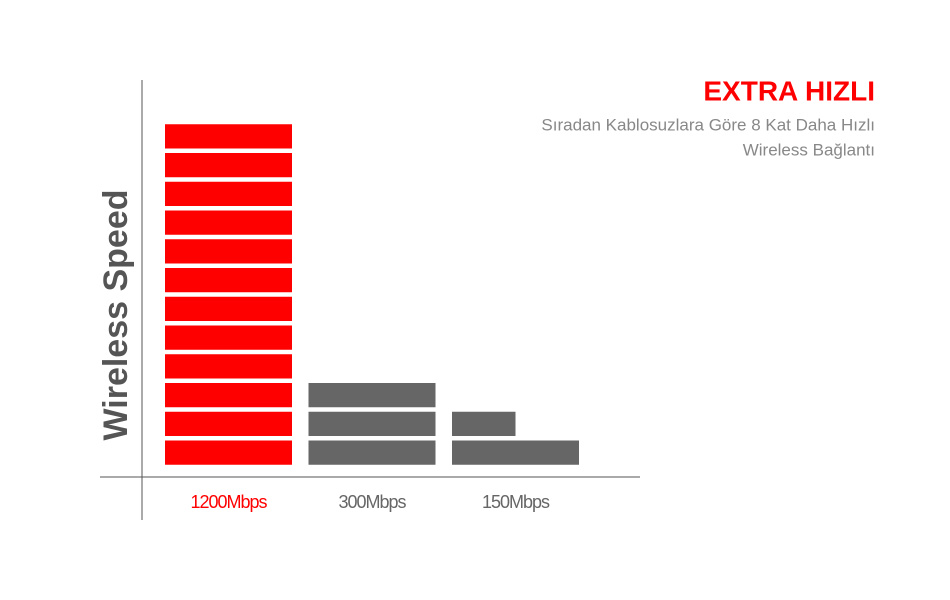  I want to click on subtitle: Wireless Bağlantı, so click(809, 149).